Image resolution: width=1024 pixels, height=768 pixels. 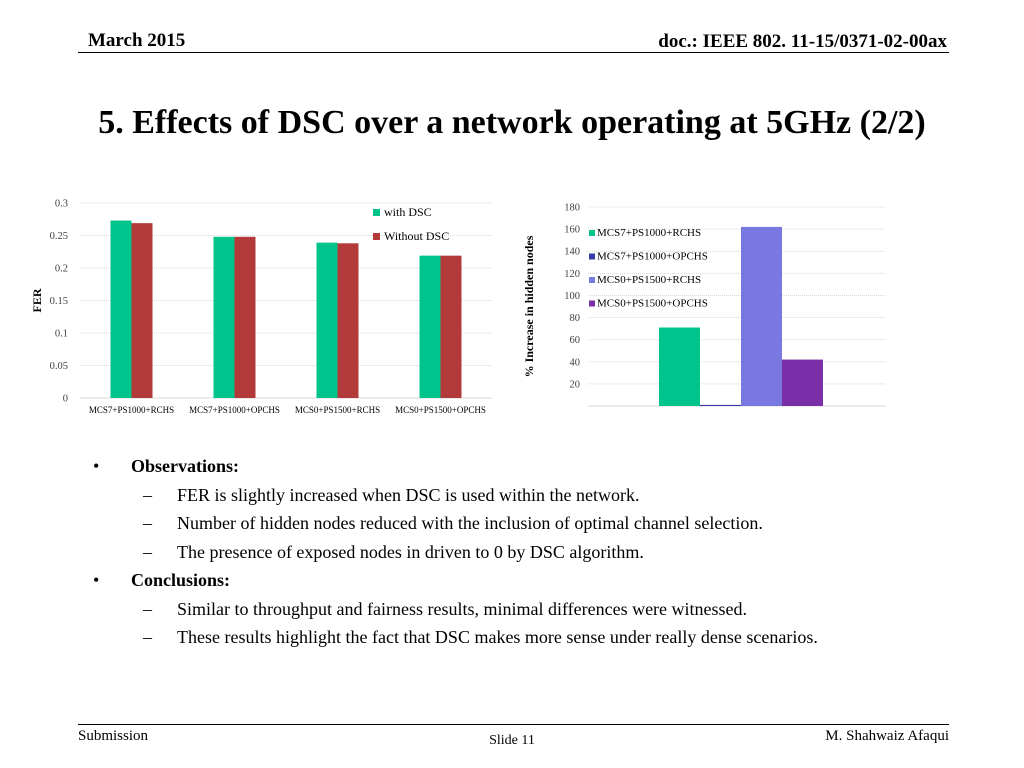 I want to click on y-tick-label: 40, so click(x=575, y=362).